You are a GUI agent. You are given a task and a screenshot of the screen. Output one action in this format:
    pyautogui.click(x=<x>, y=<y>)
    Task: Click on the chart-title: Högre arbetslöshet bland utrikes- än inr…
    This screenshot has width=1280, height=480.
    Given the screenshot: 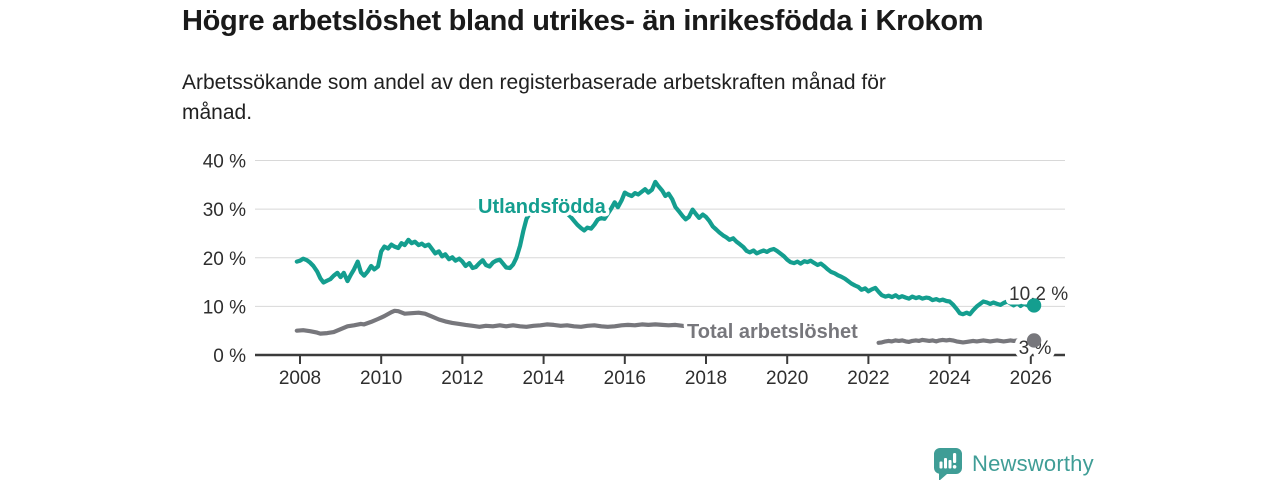 What is the action you would take?
    pyautogui.click(x=583, y=21)
    